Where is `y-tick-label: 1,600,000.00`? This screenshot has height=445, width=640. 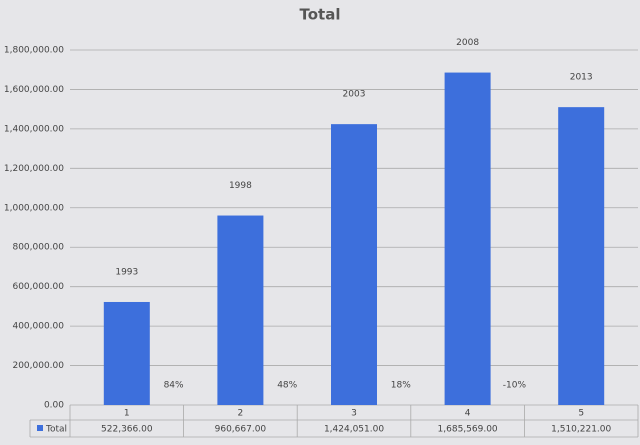 y-tick-label: 1,600,000.00 is located at coordinates (34, 90).